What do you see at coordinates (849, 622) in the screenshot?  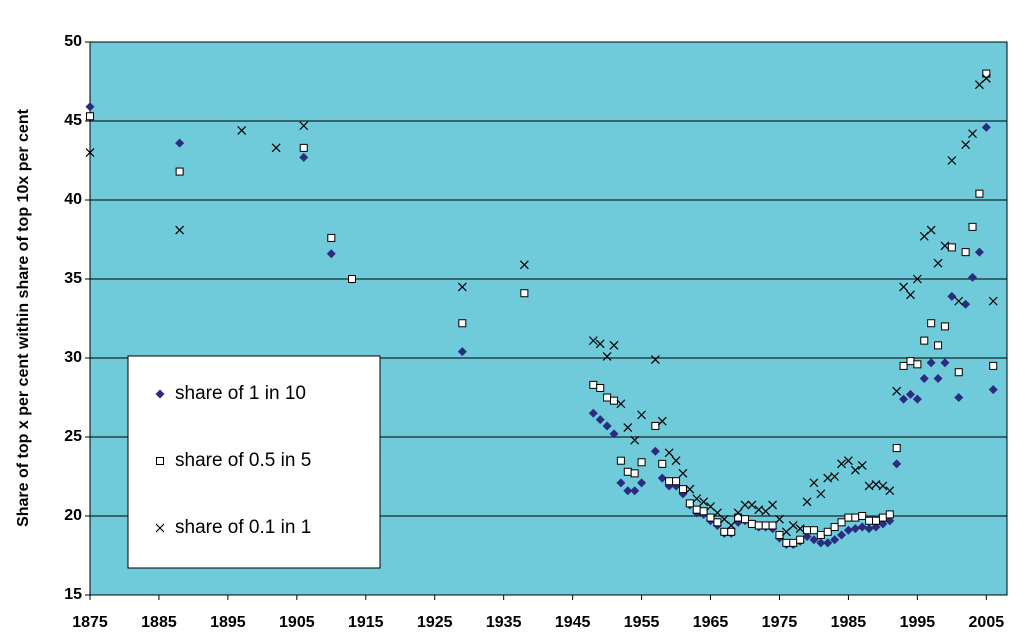 I see `x-tick-label: 1985` at bounding box center [849, 622].